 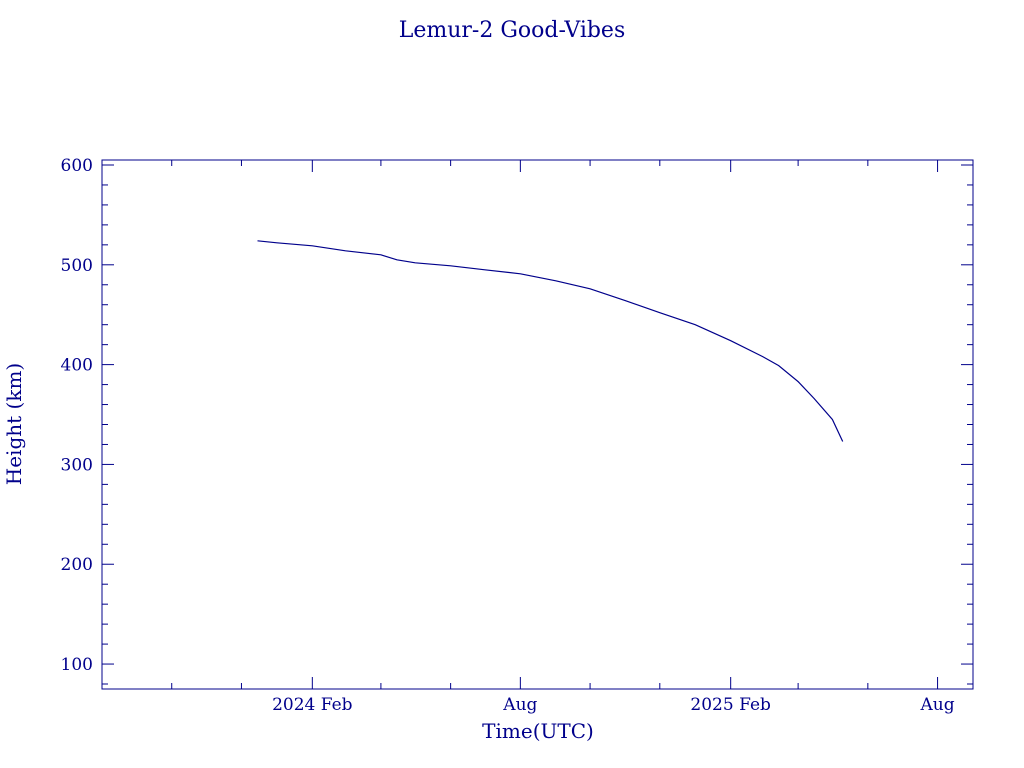 I want to click on y-tick-label: 500, so click(x=77, y=266).